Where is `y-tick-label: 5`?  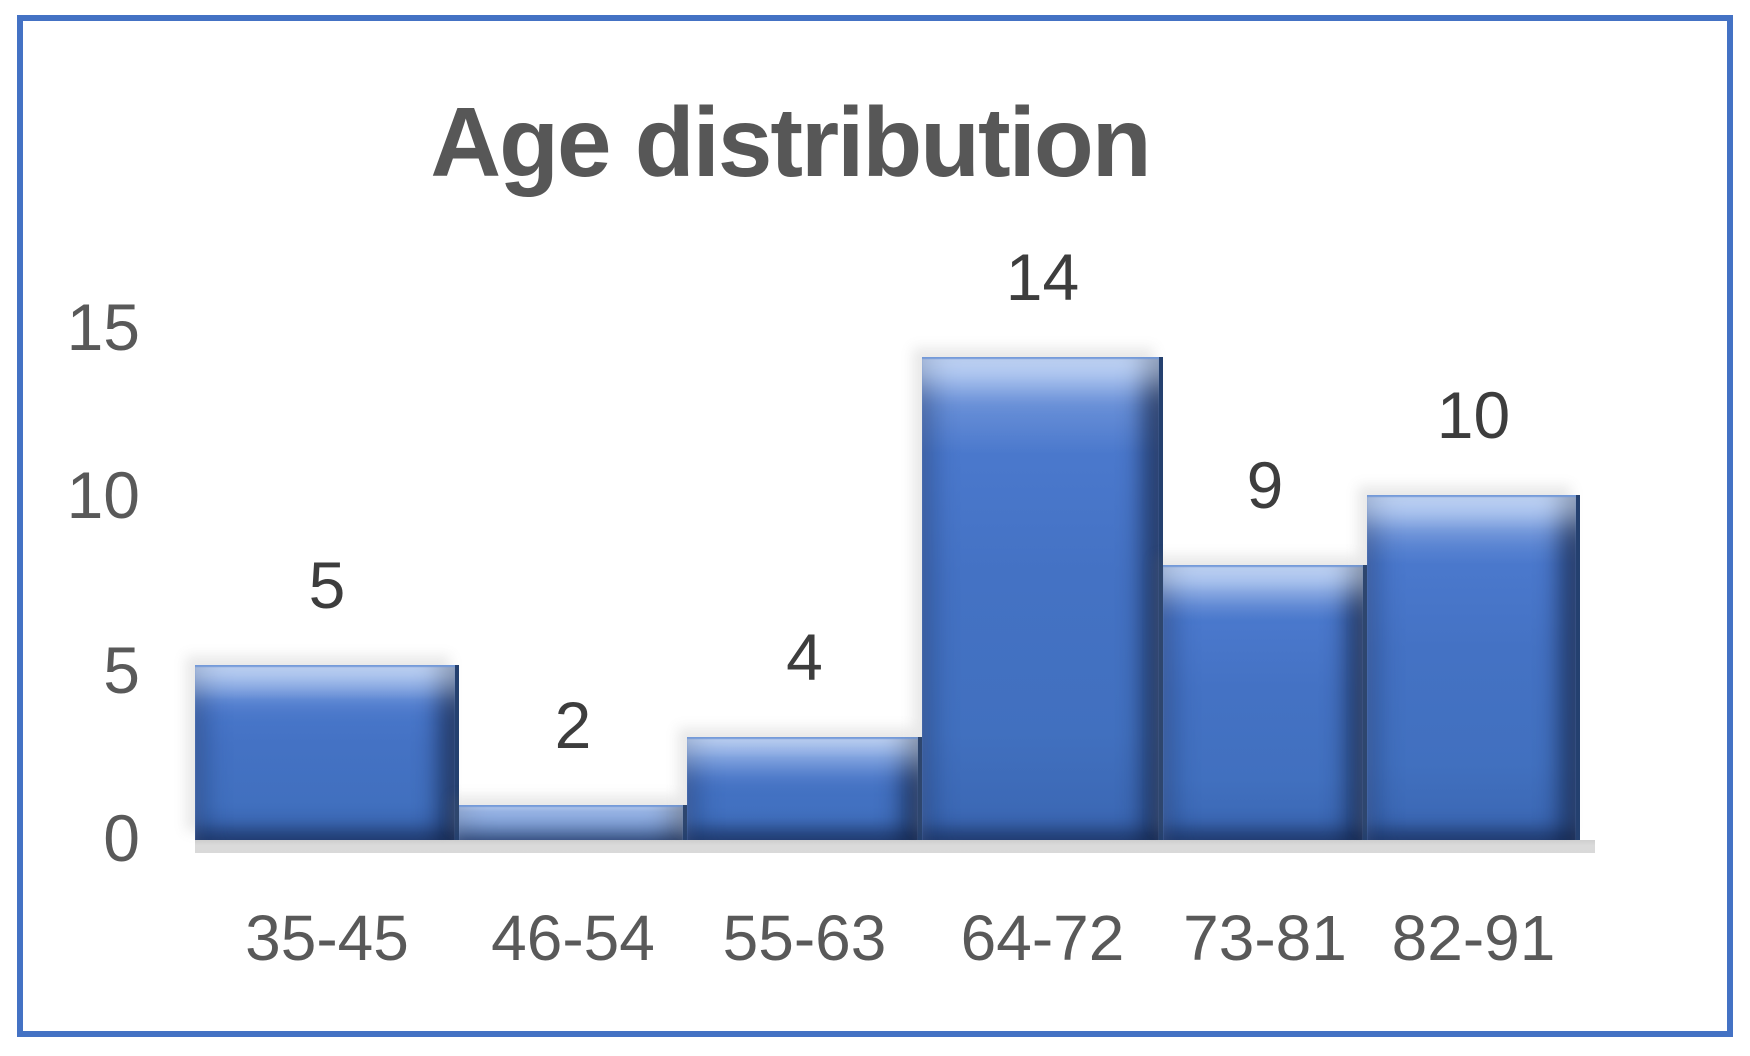
y-tick-label: 5 is located at coordinates (121, 670).